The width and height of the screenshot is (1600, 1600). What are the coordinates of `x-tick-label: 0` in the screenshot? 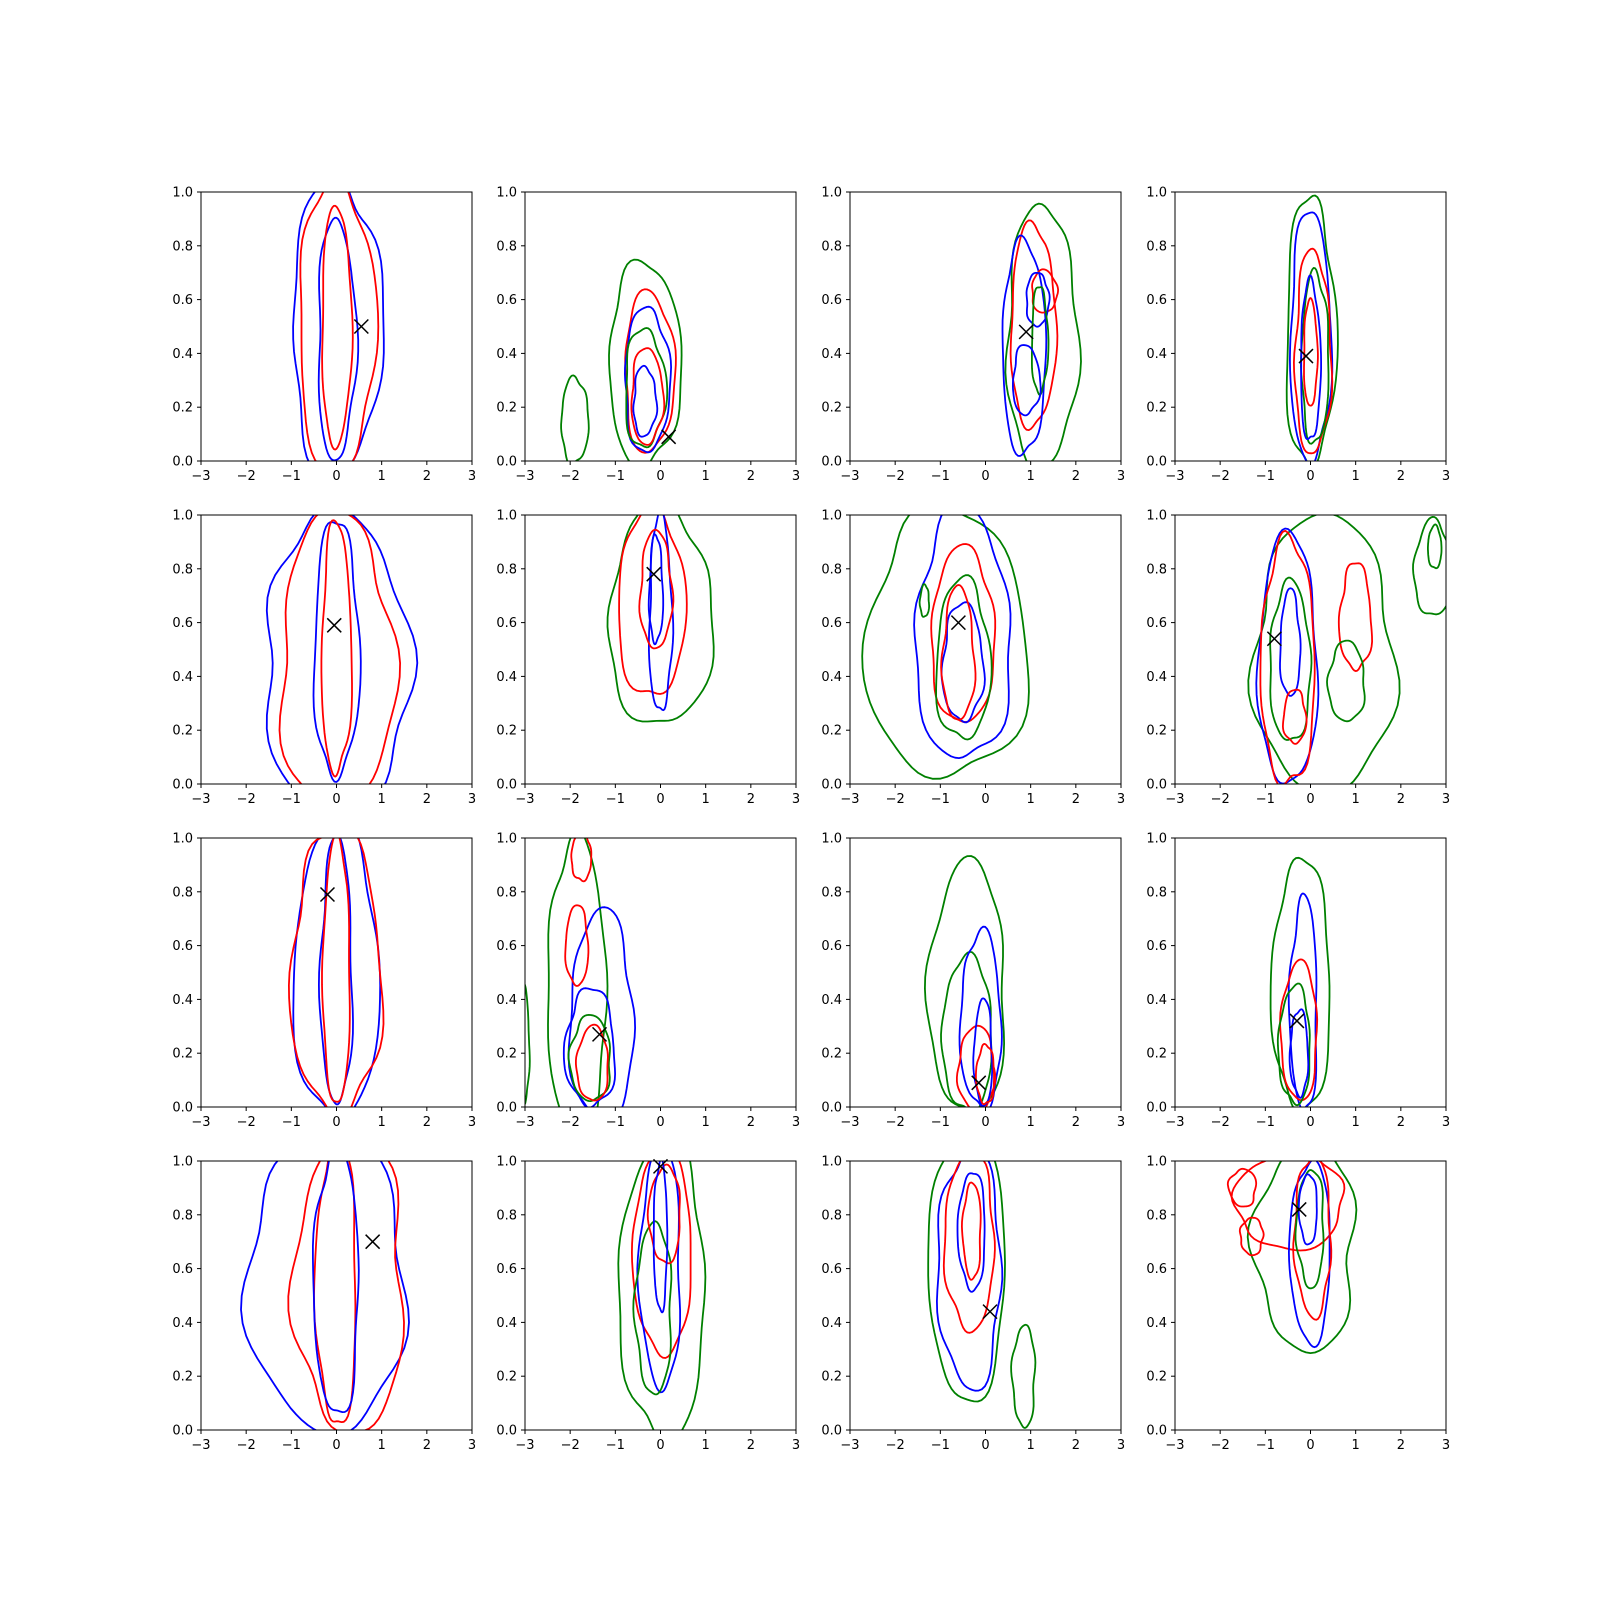 It's located at (985, 1122).